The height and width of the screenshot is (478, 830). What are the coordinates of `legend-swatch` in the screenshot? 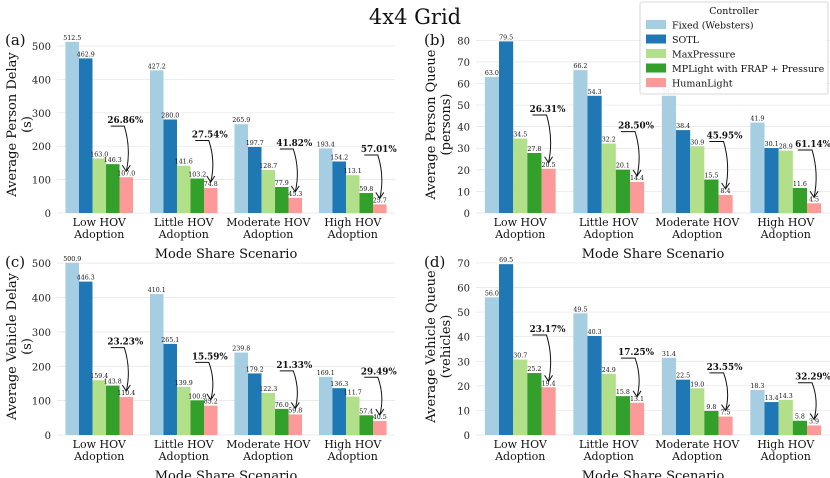 It's located at (656, 53).